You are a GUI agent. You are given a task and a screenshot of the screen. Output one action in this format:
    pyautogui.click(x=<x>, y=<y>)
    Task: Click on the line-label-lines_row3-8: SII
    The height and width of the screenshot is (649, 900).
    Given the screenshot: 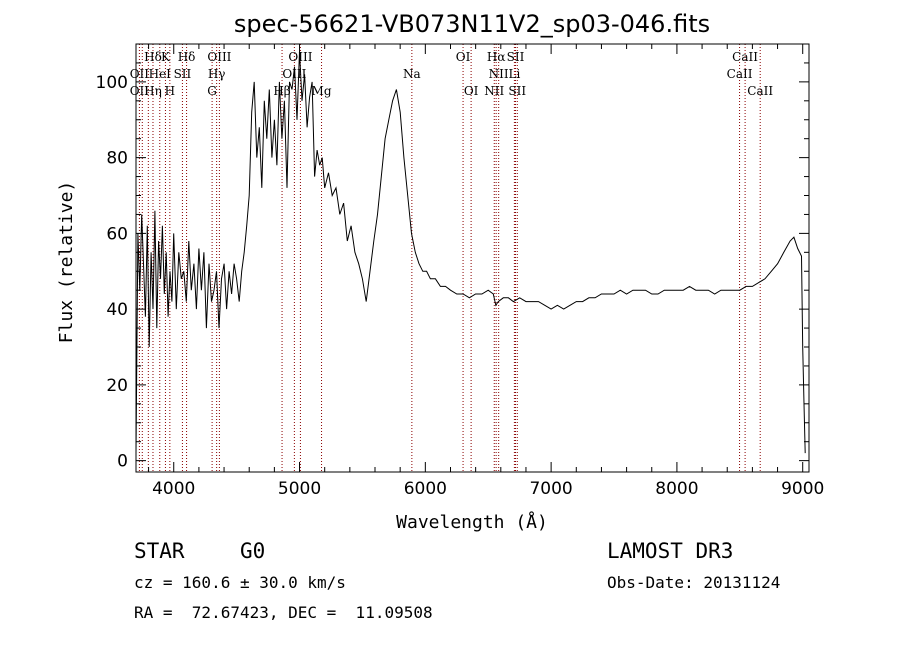 What is the action you would take?
    pyautogui.click(x=517, y=91)
    